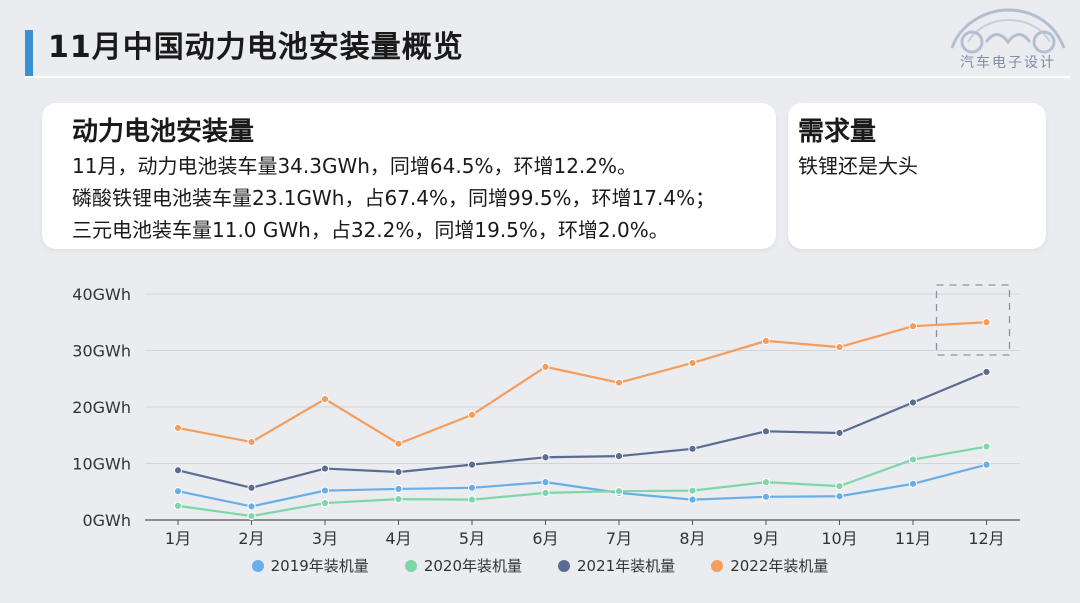  What do you see at coordinates (779, 566) in the screenshot?
I see `legend-label: 2022年装机量` at bounding box center [779, 566].